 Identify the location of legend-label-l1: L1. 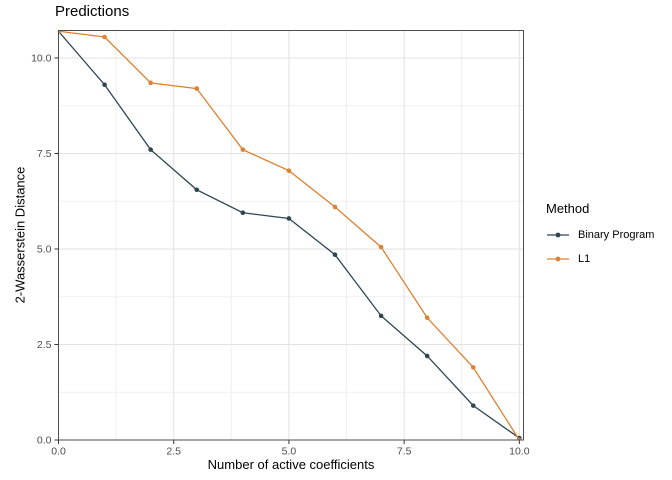
(584, 259).